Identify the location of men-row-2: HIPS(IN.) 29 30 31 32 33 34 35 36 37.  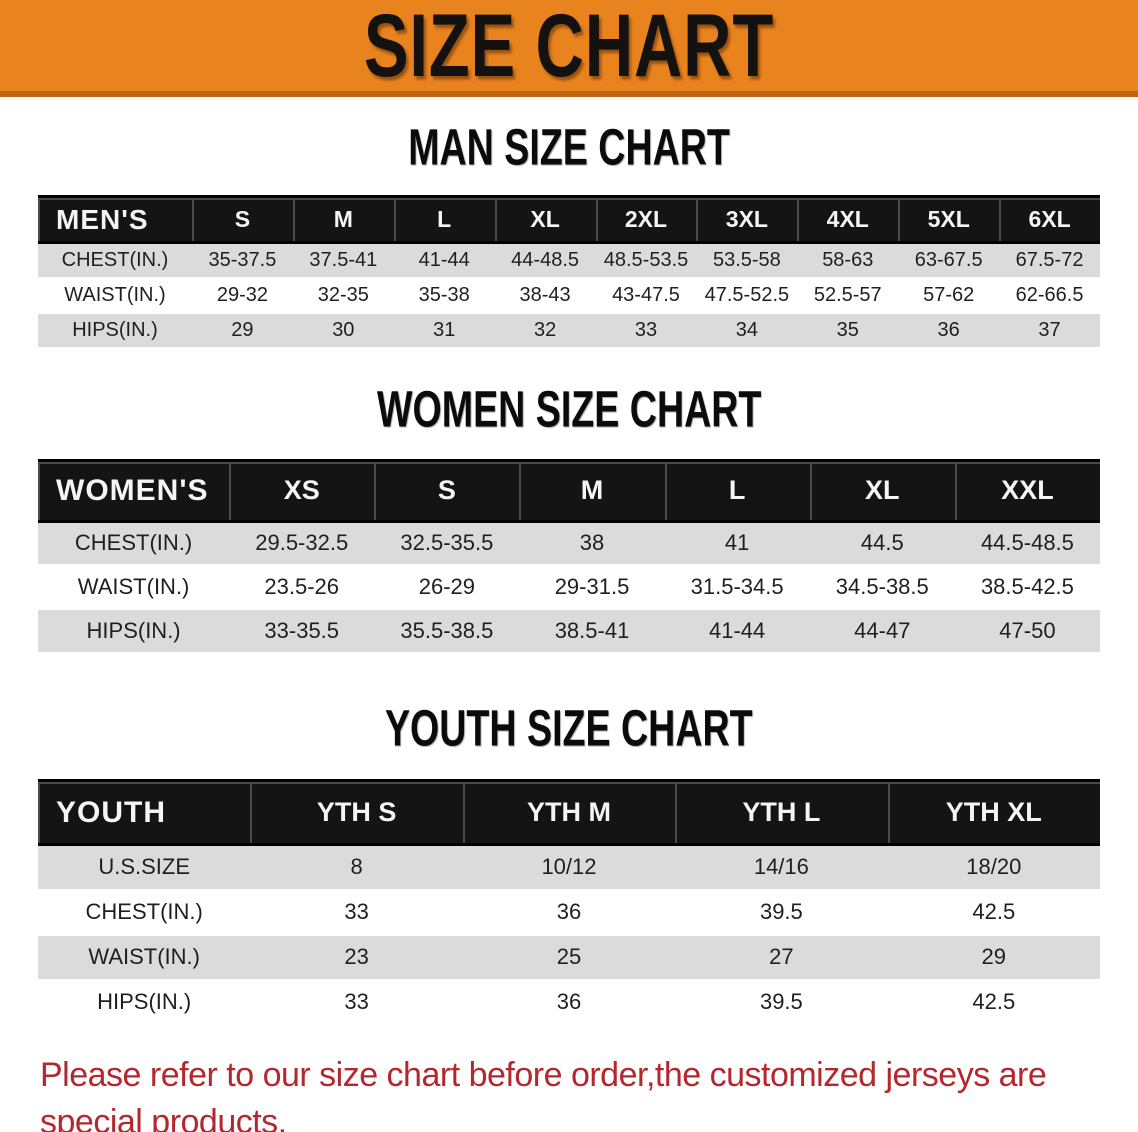
(569, 330).